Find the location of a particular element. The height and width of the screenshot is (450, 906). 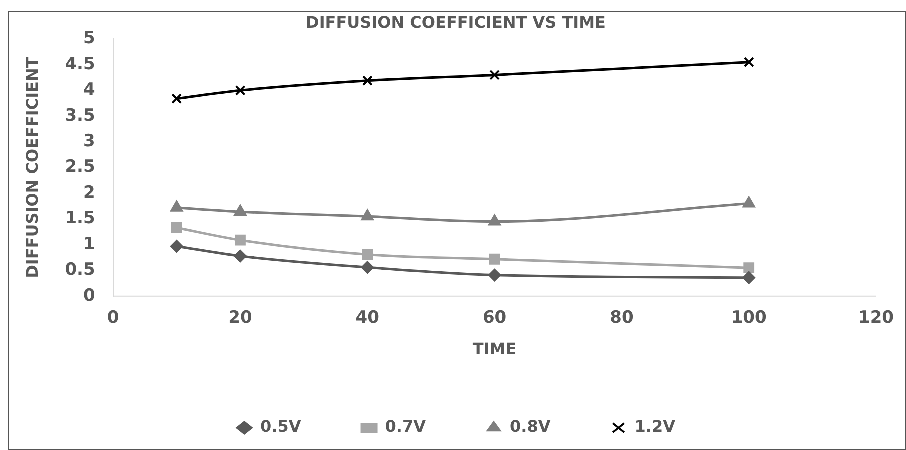

legend-label: 1.2V is located at coordinates (655, 426).